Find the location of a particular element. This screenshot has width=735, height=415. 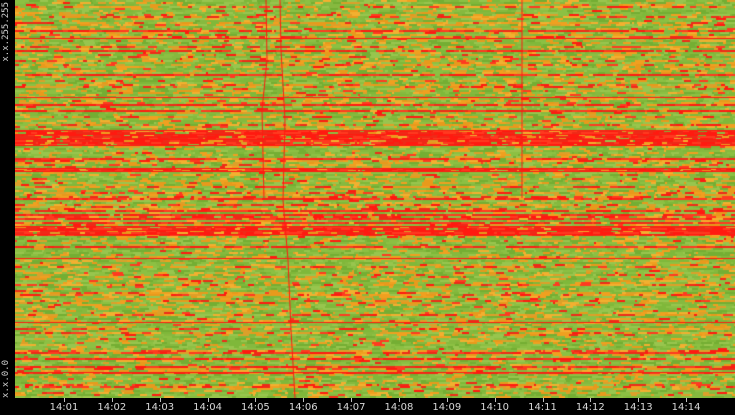

x-tick-label: 14:02 is located at coordinates (112, 407).